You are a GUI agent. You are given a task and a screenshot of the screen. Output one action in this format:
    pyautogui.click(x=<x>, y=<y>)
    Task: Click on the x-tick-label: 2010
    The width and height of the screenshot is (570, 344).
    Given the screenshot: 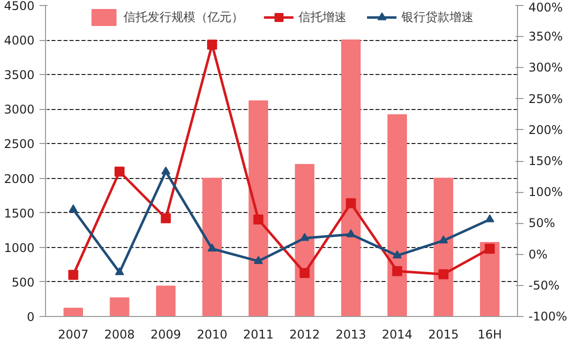 What is the action you would take?
    pyautogui.click(x=212, y=335)
    